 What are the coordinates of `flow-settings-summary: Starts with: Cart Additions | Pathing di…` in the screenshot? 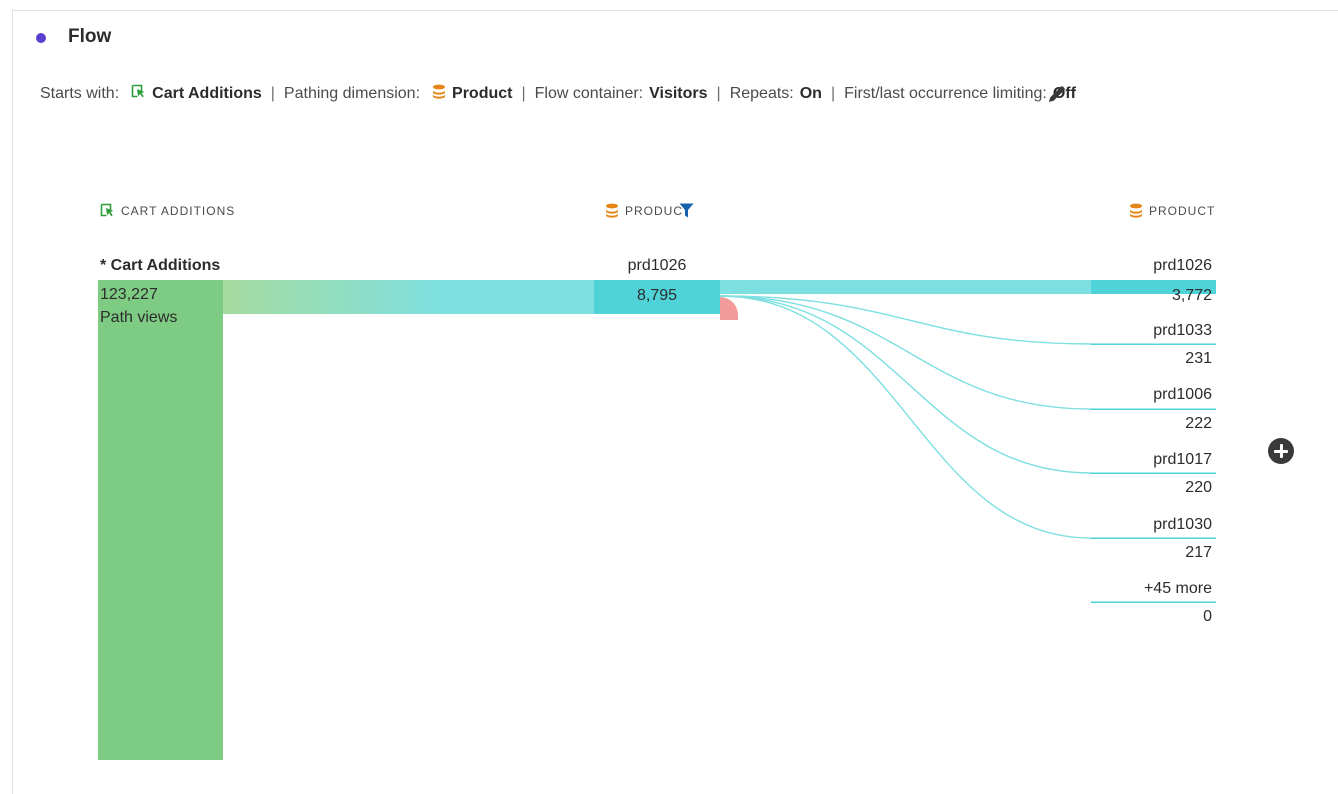 It's located at (558, 94).